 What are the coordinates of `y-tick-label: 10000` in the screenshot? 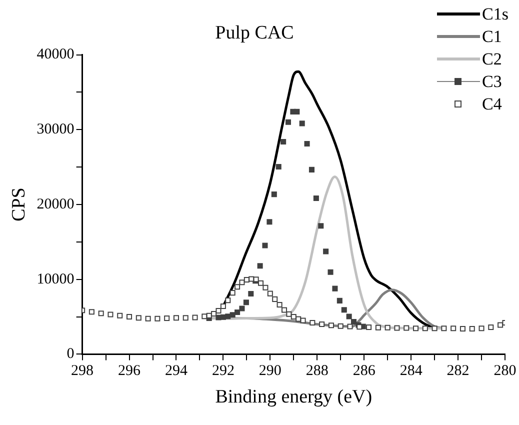 It's located at (55, 279).